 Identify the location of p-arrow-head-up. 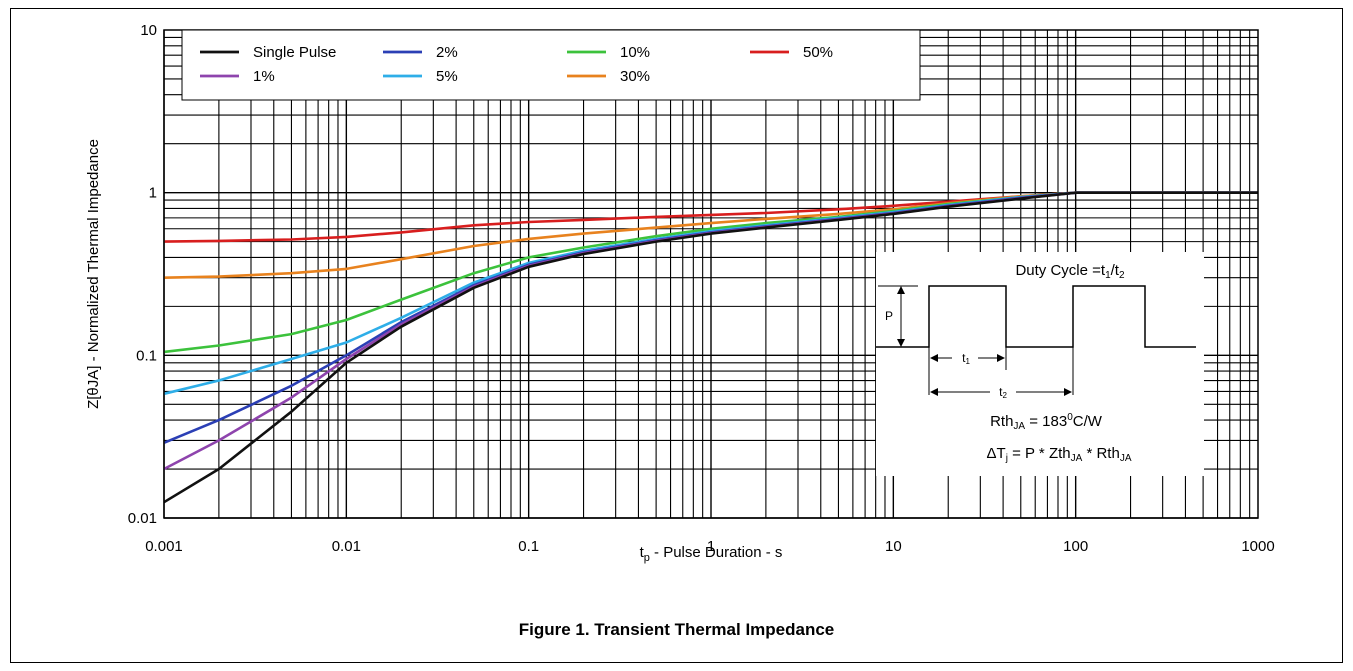
(901, 290).